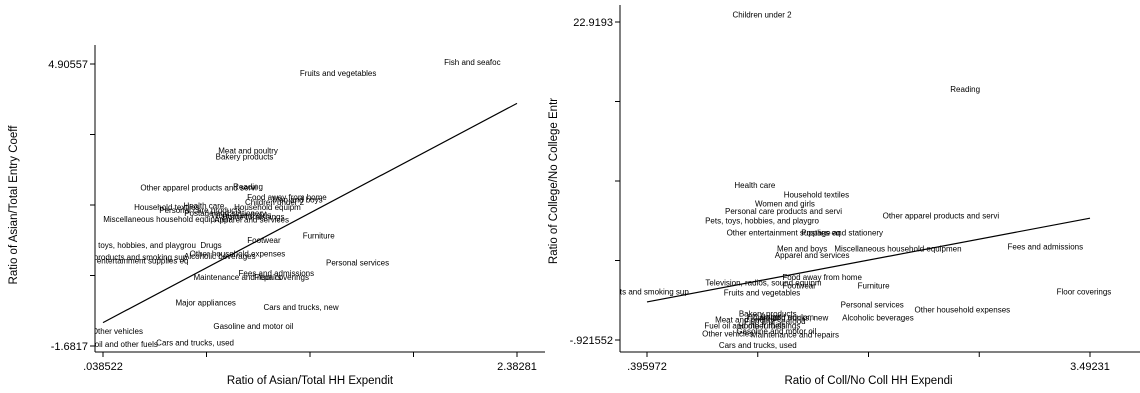 This screenshot has height=393, width=1140. Describe the element at coordinates (472, 62) in the screenshot. I see `point-label: Fish and seafoc` at that location.